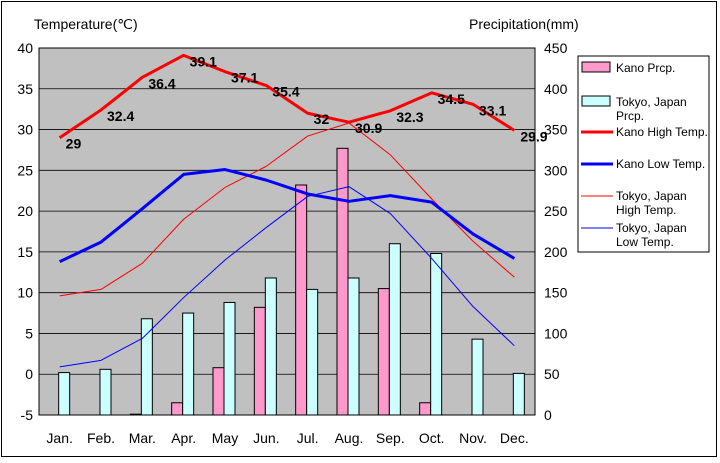  What do you see at coordinates (660, 164) in the screenshot?
I see `legend-label: Kano Low Temp.` at bounding box center [660, 164].